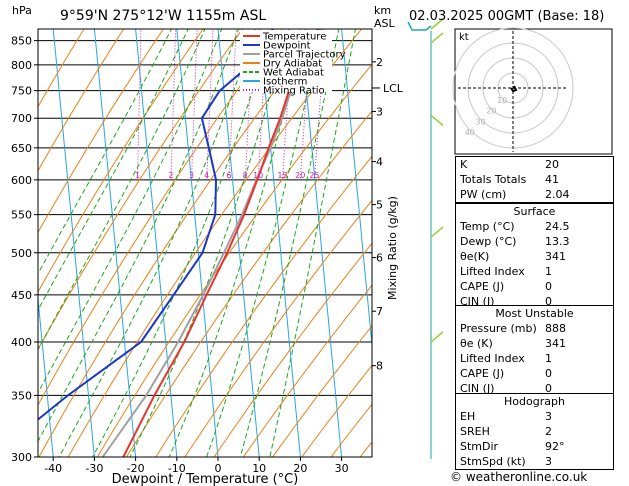  What do you see at coordinates (493, 179) in the screenshot?
I see `index-key: Totals Totals` at bounding box center [493, 179].